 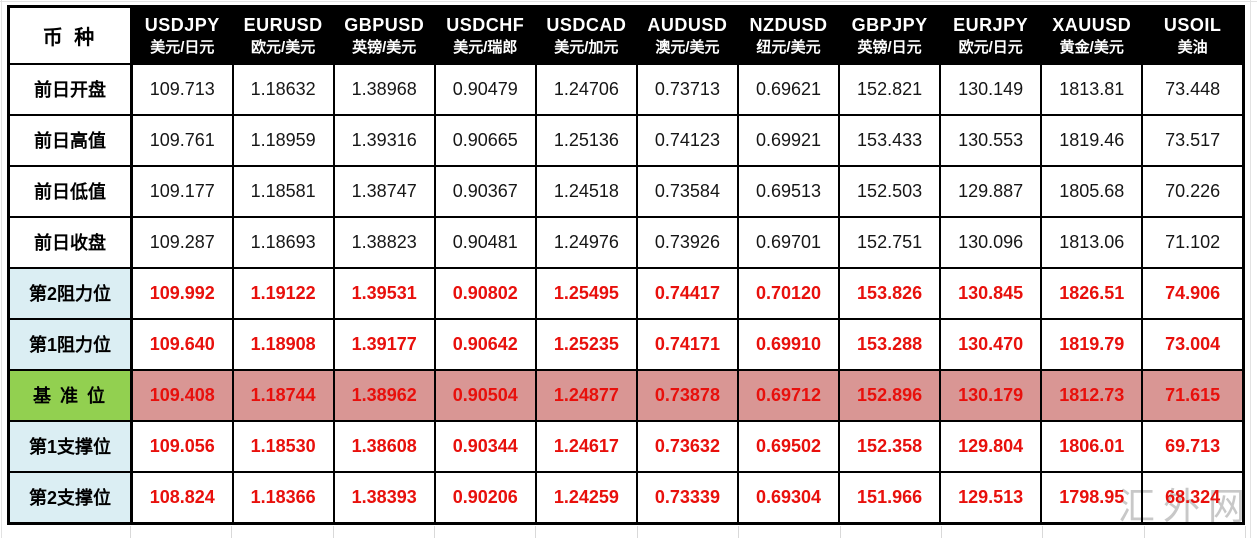 What do you see at coordinates (1092, 140) in the screenshot?
I see `cell-xauusd: 1819.46` at bounding box center [1092, 140].